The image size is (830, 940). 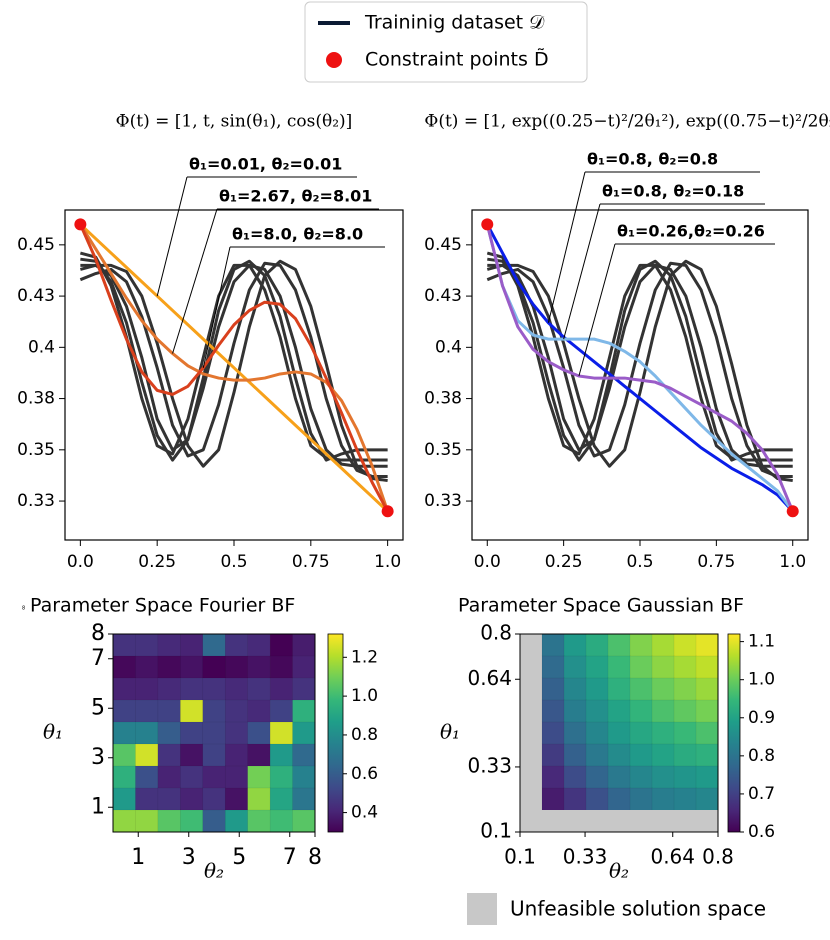 What do you see at coordinates (36, 245) in the screenshot?
I see `y-tick-label: 0.45` at bounding box center [36, 245].